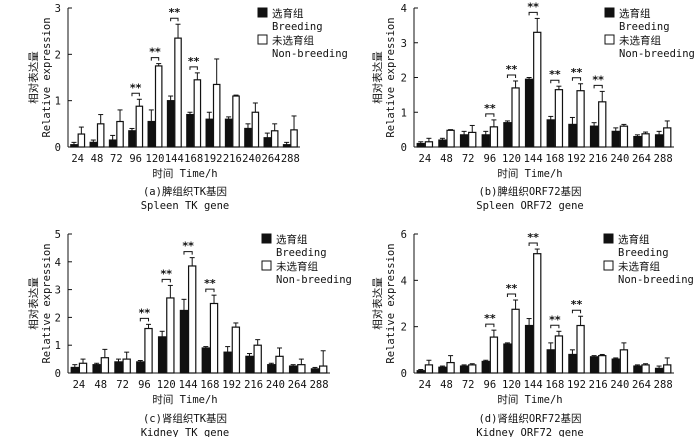  I want to click on legend-label-breeding-en: Breeding, so click(644, 27).